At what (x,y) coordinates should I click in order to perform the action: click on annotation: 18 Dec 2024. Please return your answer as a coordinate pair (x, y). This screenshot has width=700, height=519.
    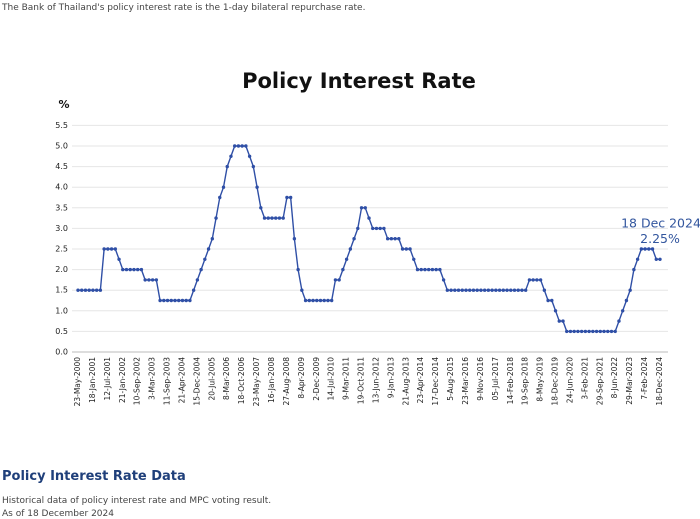
    Looking at the image, I should click on (660, 223).